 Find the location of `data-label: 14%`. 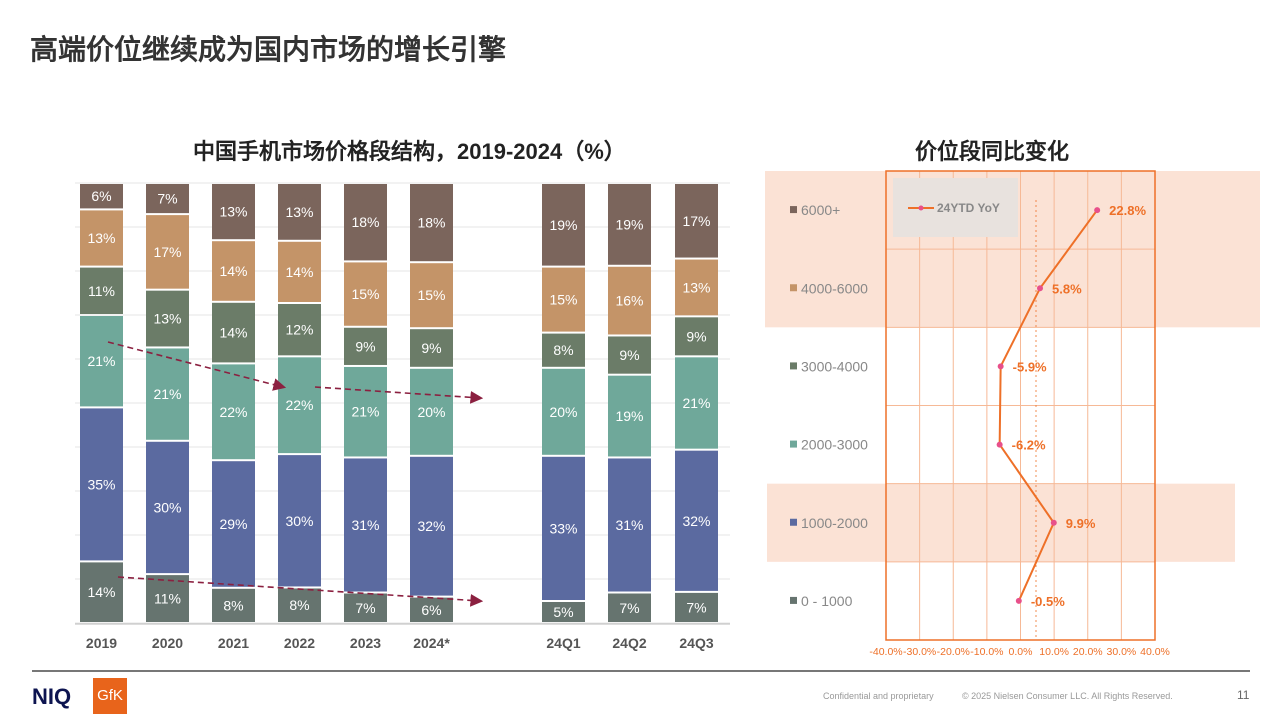

data-label: 14% is located at coordinates (101, 592).